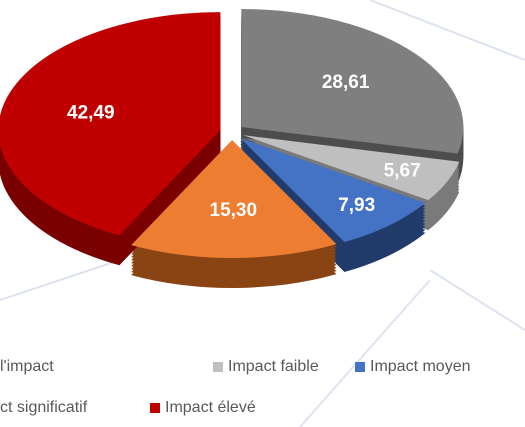 Image resolution: width=525 pixels, height=427 pixels. I want to click on data-label: 5,67, so click(402, 170).